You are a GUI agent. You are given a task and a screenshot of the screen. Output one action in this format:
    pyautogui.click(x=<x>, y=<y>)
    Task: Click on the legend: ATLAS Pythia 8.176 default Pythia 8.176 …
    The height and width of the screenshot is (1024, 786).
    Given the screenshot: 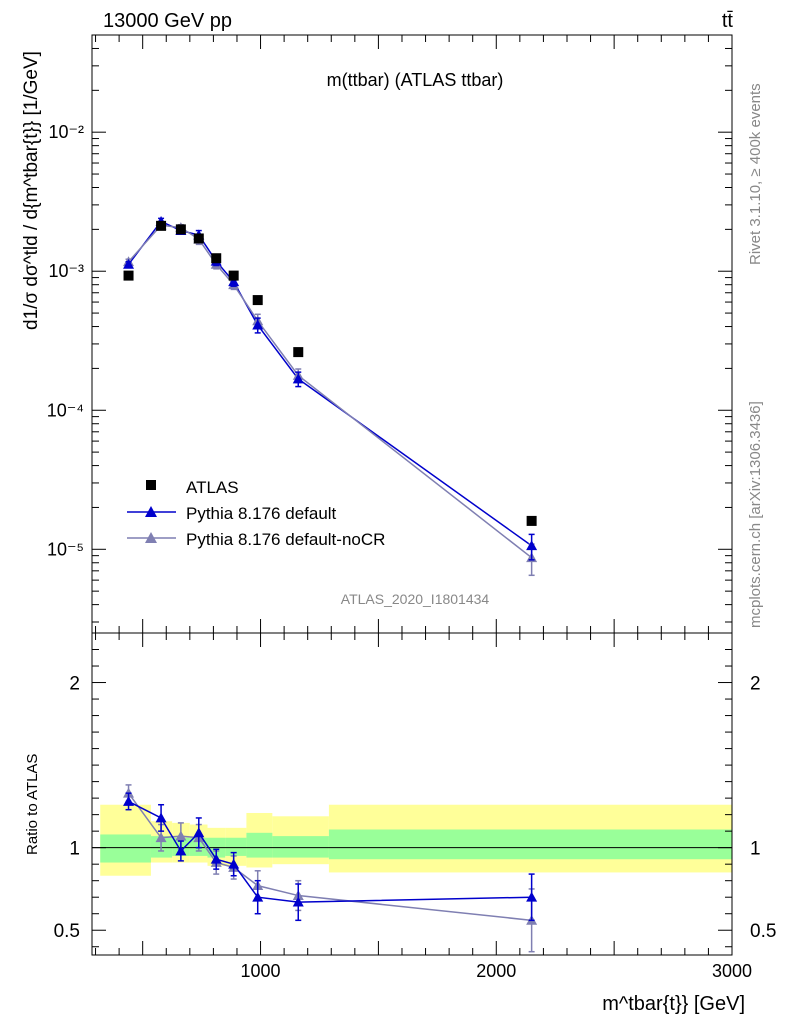 What is the action you would take?
    pyautogui.click(x=256, y=513)
    